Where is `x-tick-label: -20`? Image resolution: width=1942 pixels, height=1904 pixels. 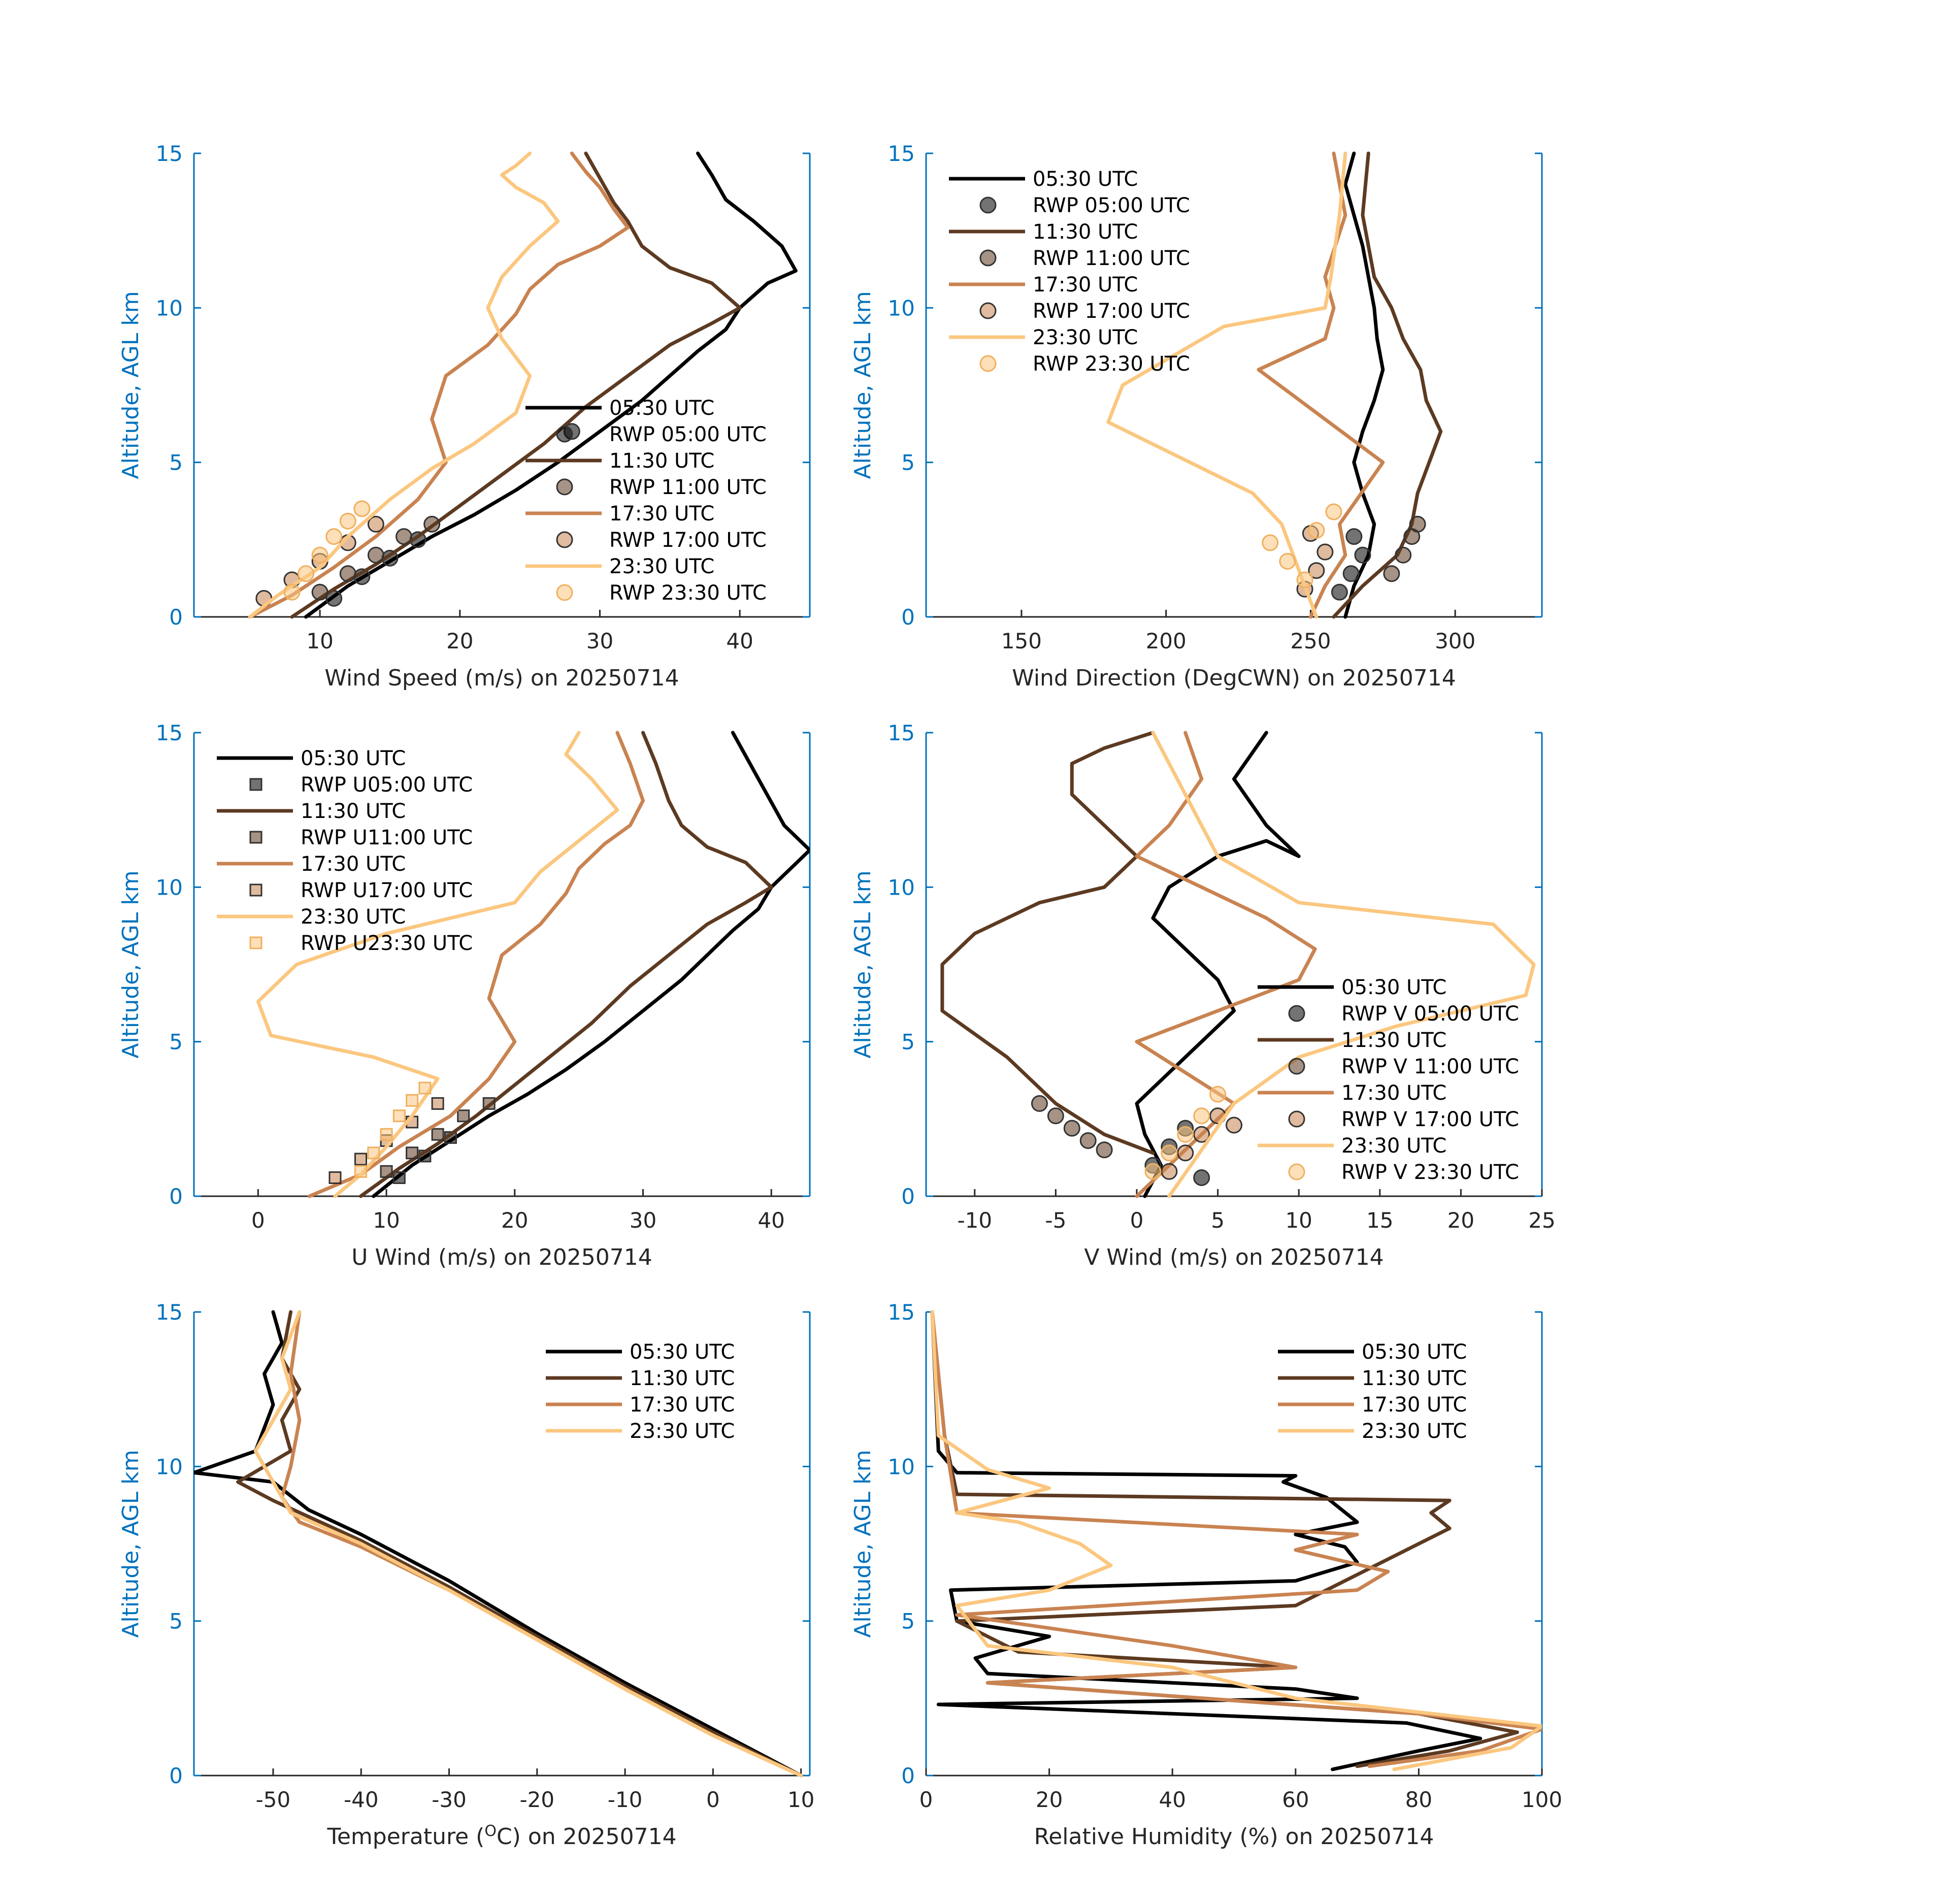
x-tick-label: -20 is located at coordinates (537, 1800).